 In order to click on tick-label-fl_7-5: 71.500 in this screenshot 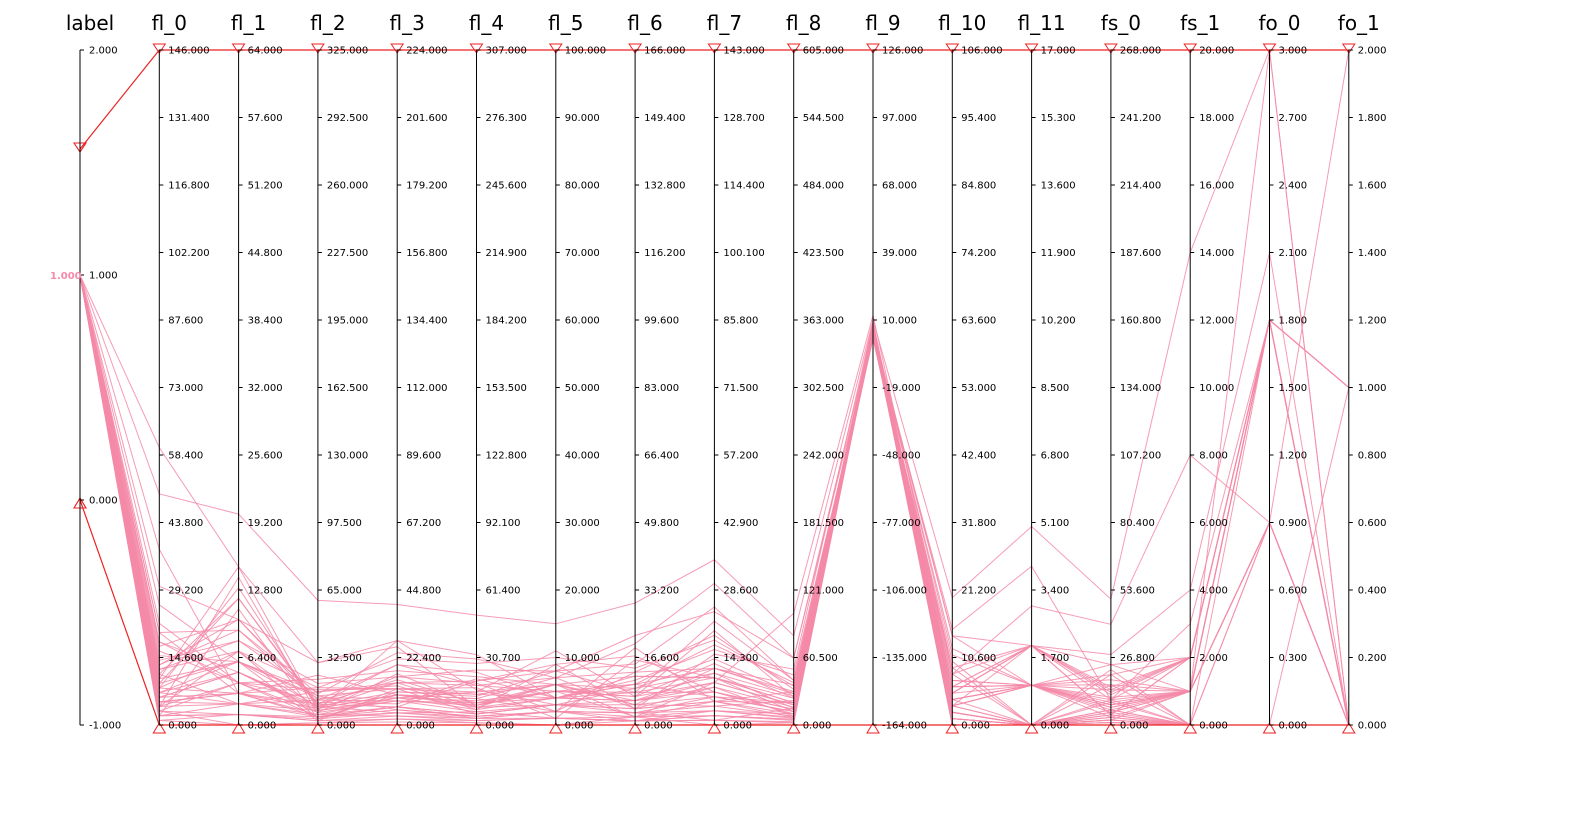, I will do `click(740, 388)`.